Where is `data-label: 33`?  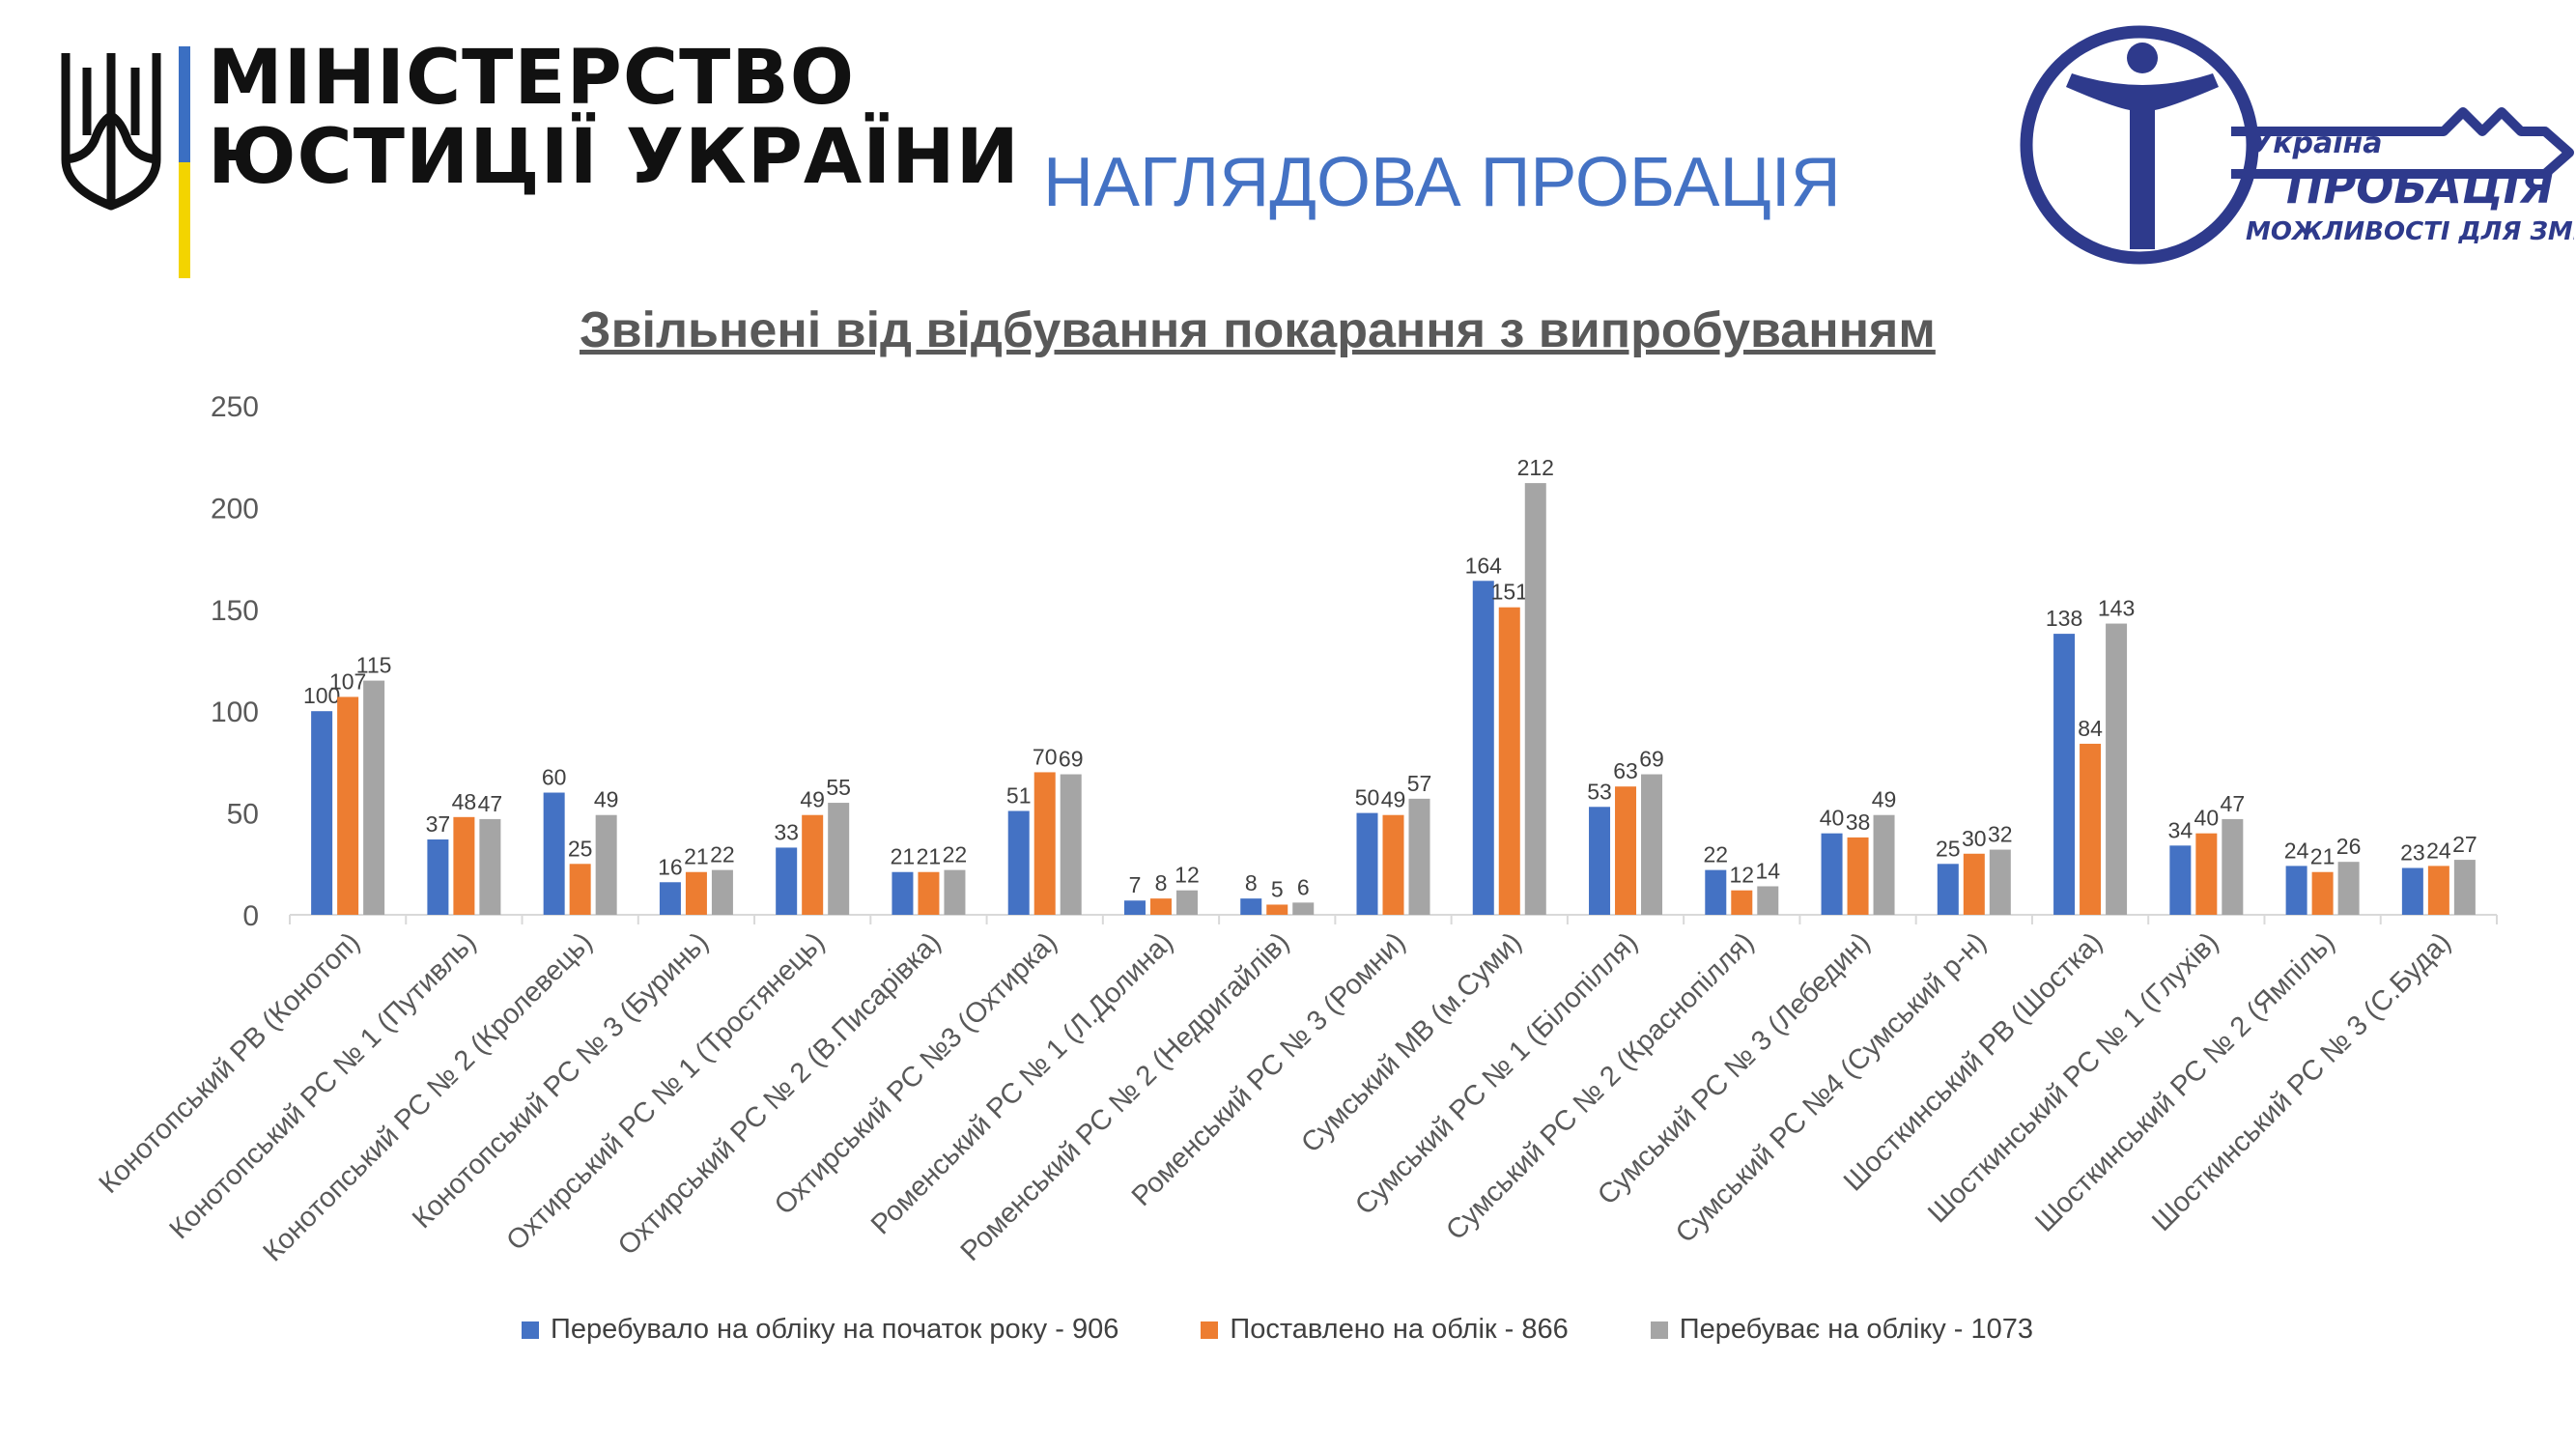 data-label: 33 is located at coordinates (786, 831).